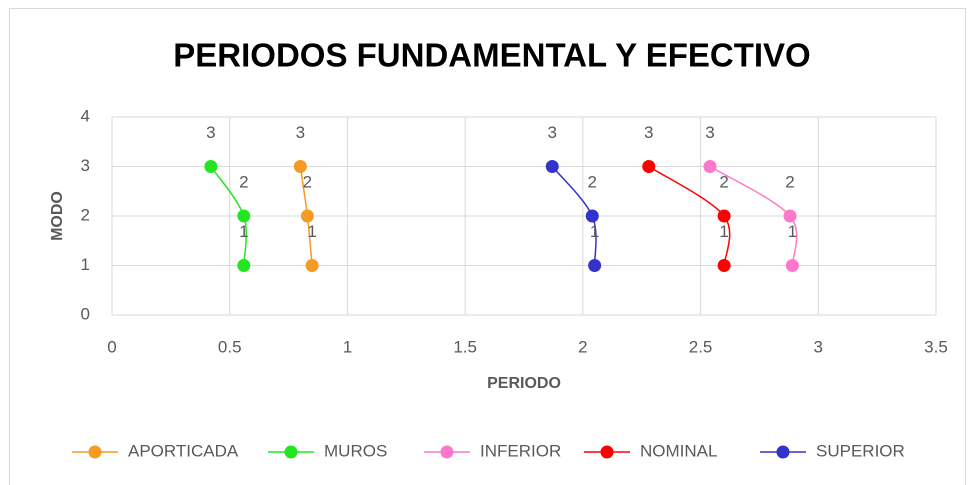  I want to click on x-tick-label: 3.5, so click(936, 346).